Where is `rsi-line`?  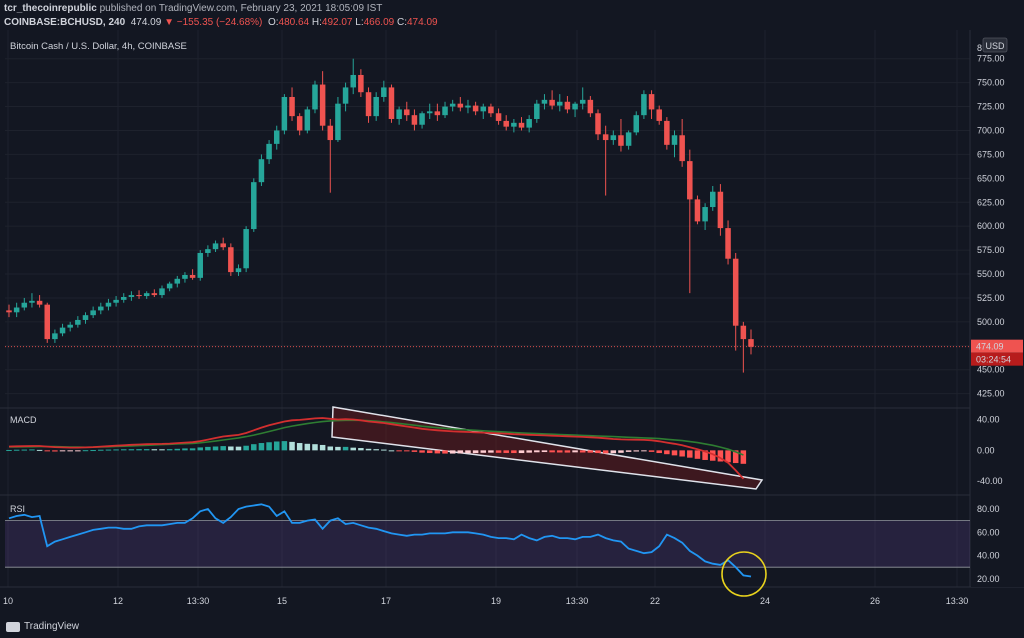 rsi-line is located at coordinates (380, 540).